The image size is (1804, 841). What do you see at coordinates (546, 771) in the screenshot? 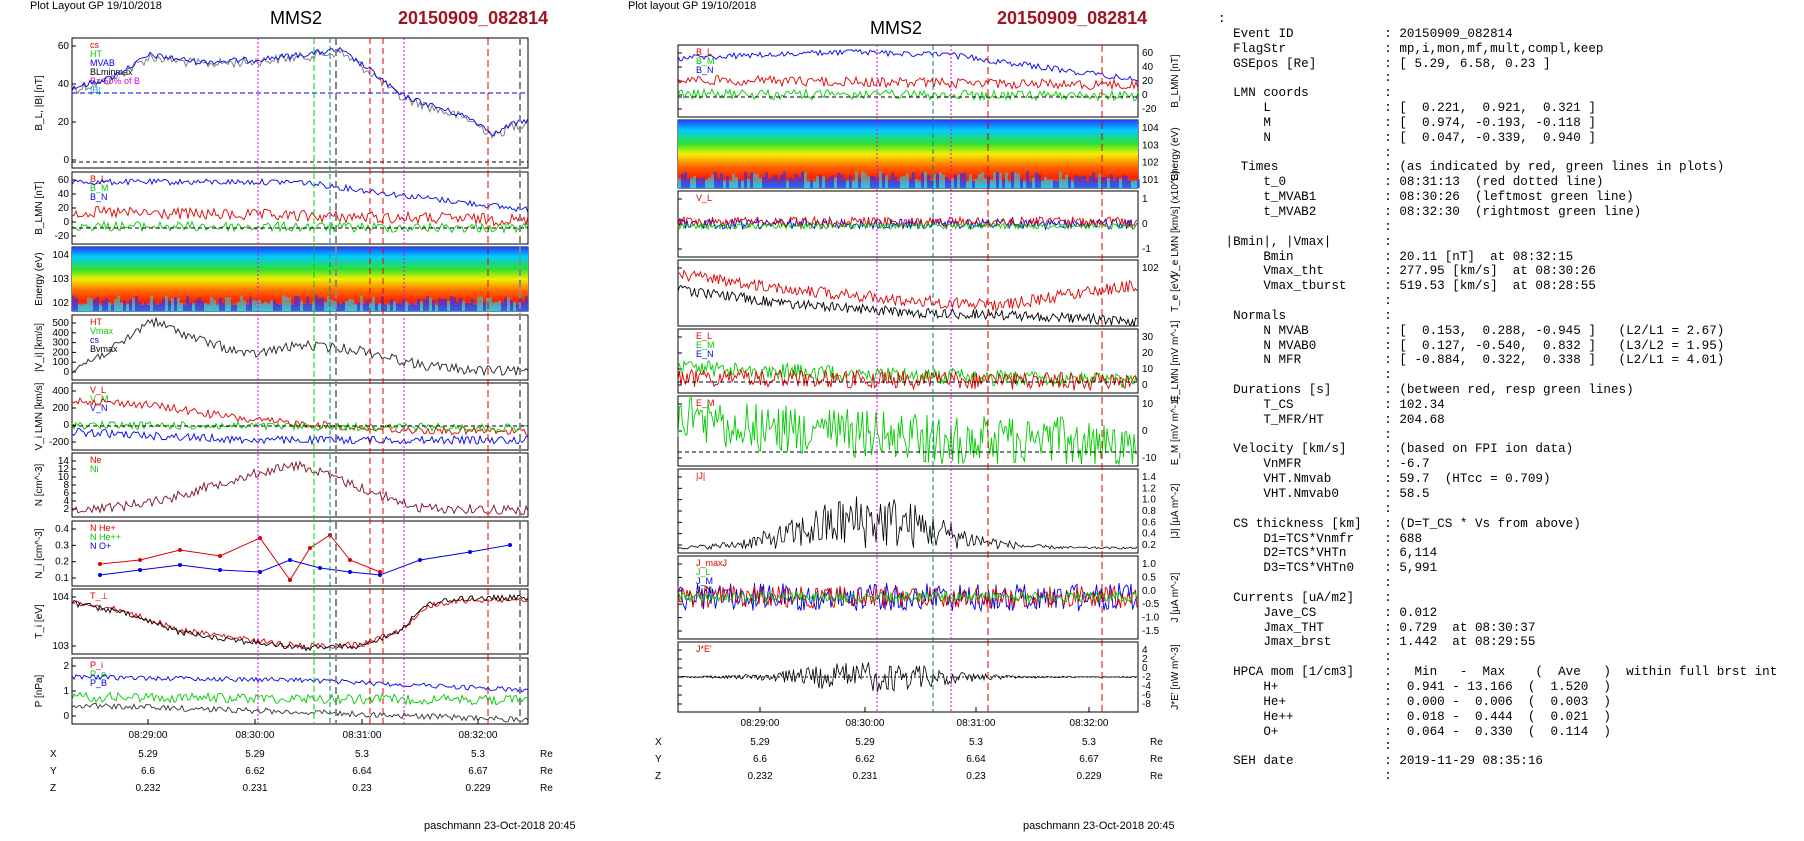
I see `left-orbit-unit: Re` at bounding box center [546, 771].